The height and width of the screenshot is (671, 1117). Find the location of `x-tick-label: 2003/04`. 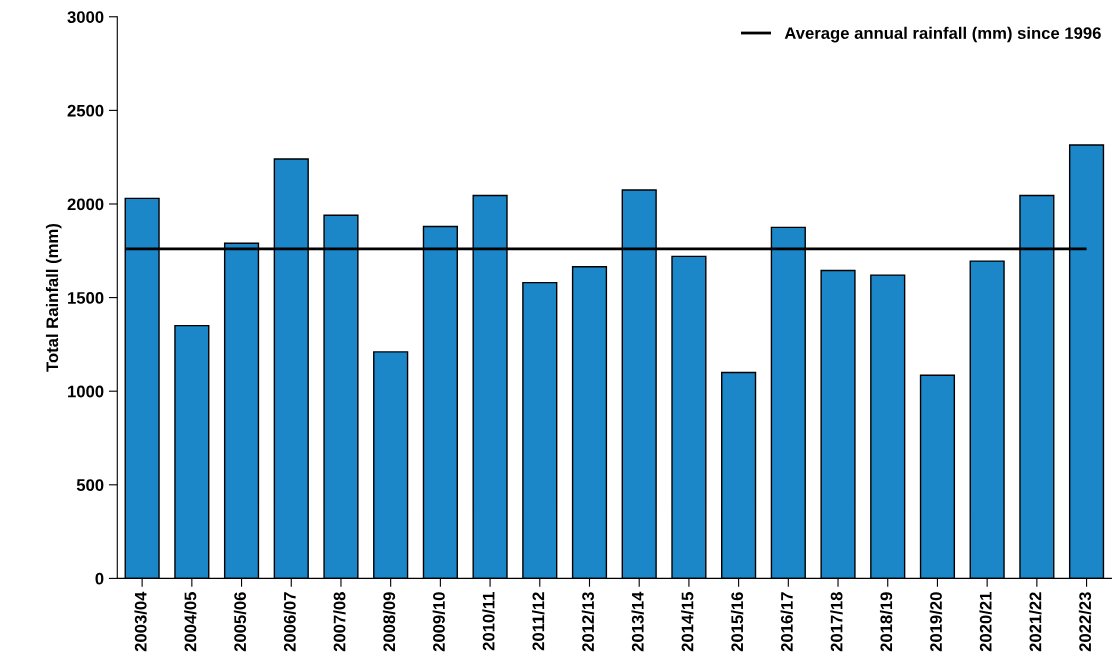

x-tick-label: 2003/04 is located at coordinates (140, 621).